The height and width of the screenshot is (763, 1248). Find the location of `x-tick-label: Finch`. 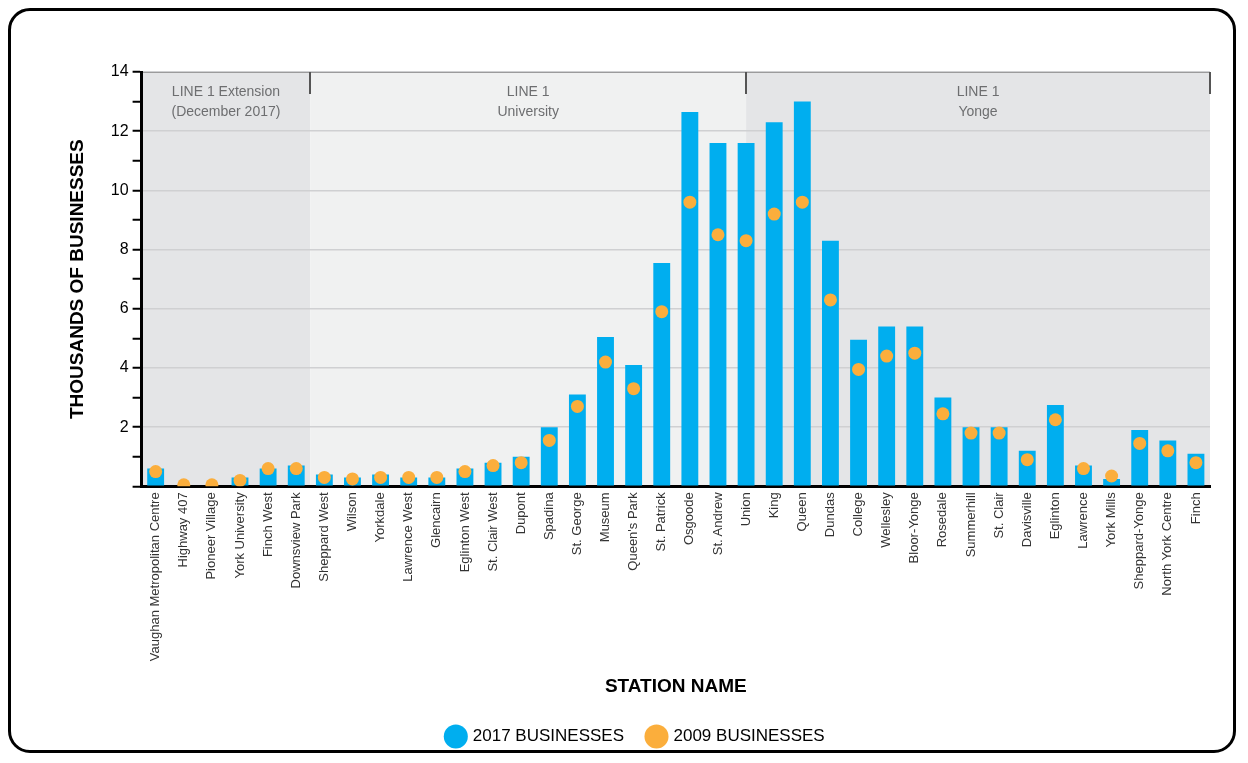

x-tick-label: Finch is located at coordinates (1195, 508).